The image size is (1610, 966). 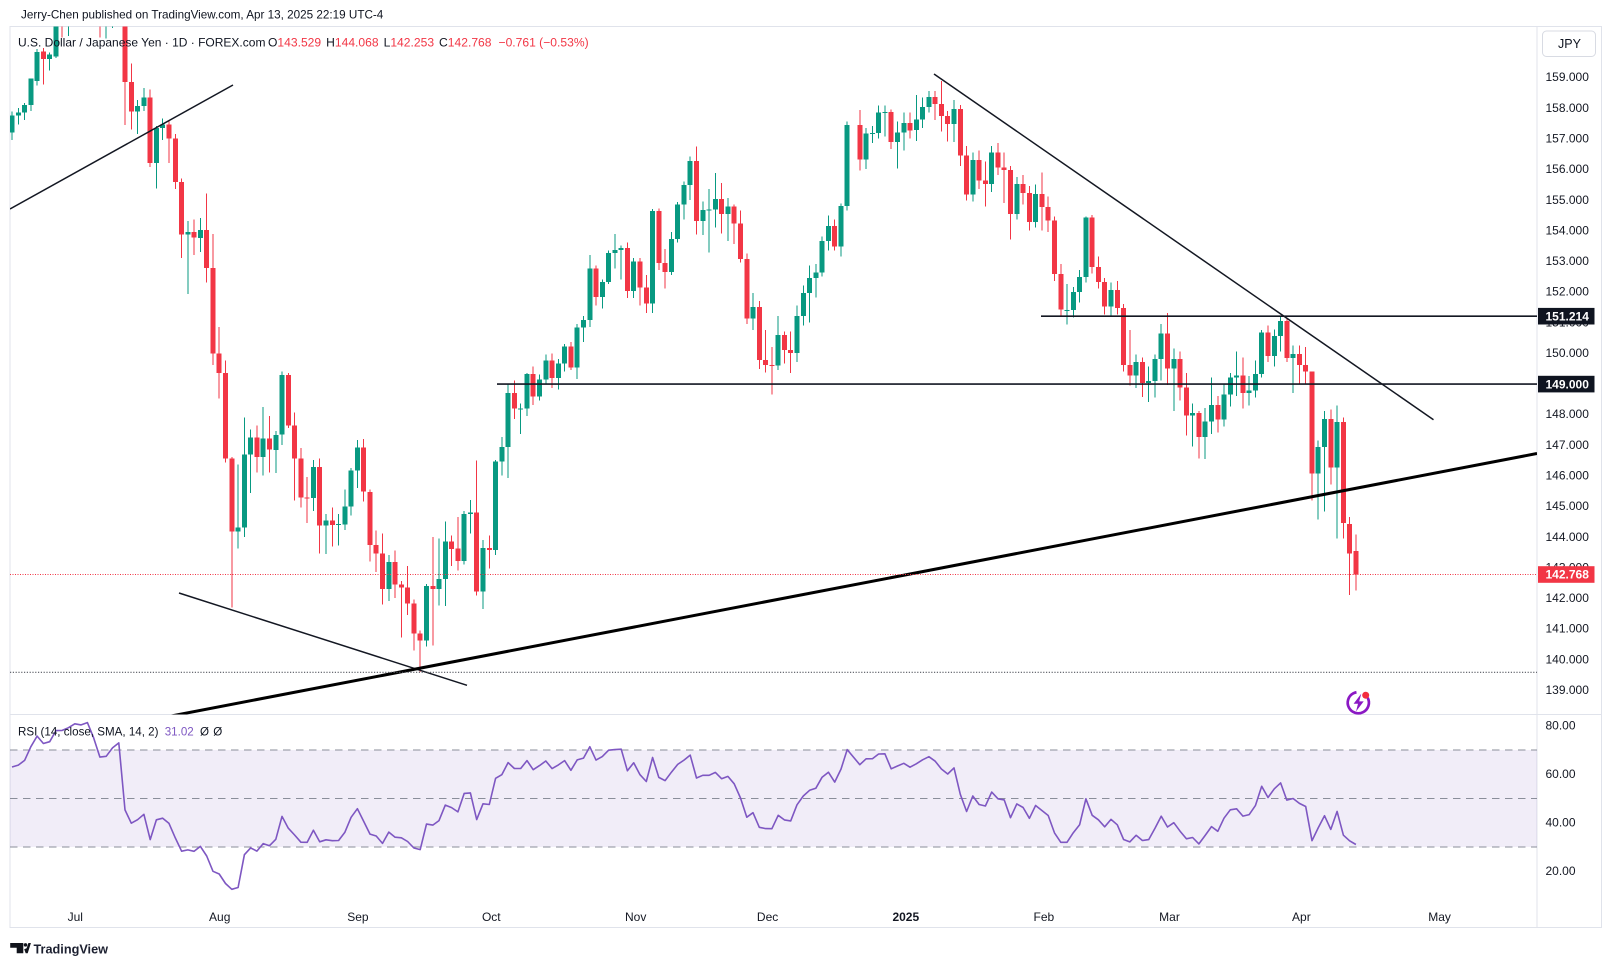 I want to click on svg-text: 146.000, so click(x=1568, y=476).